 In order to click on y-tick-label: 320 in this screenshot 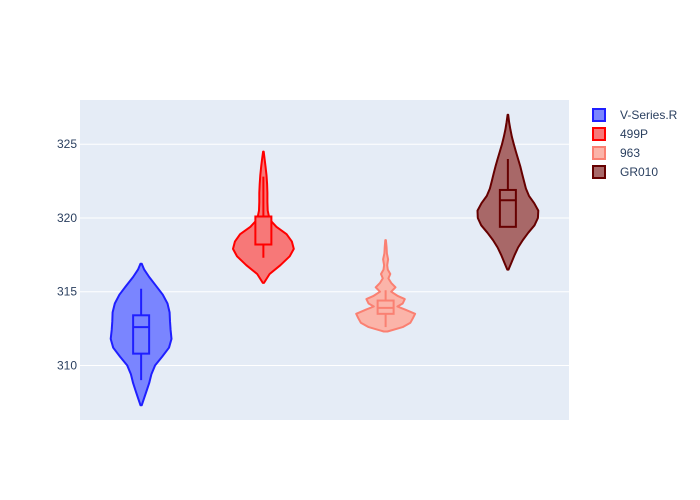, I will do `click(67, 218)`.